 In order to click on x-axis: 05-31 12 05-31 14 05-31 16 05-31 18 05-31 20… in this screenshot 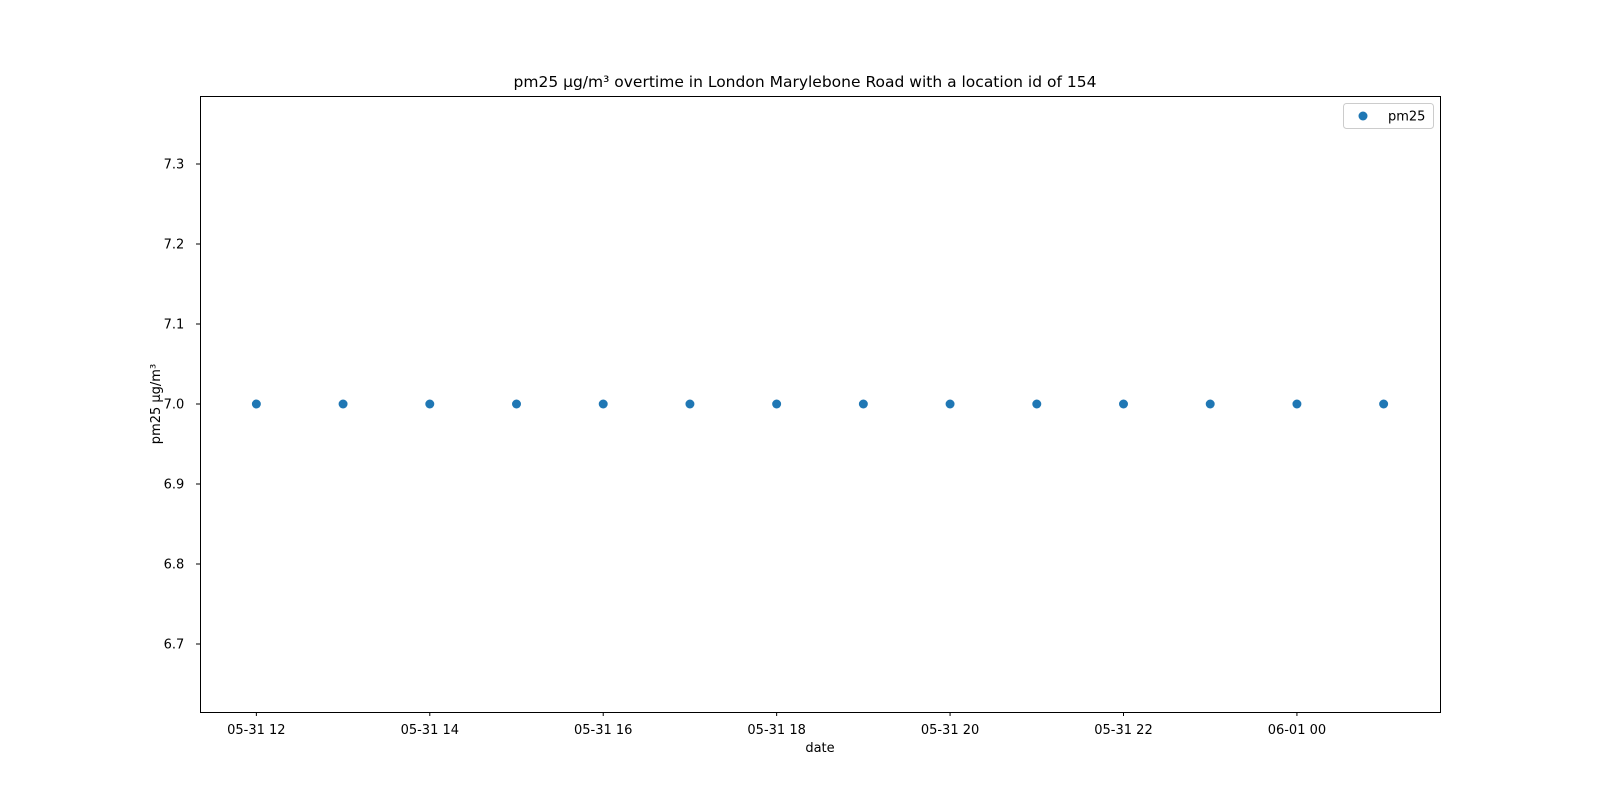, I will do `click(776, 725)`.